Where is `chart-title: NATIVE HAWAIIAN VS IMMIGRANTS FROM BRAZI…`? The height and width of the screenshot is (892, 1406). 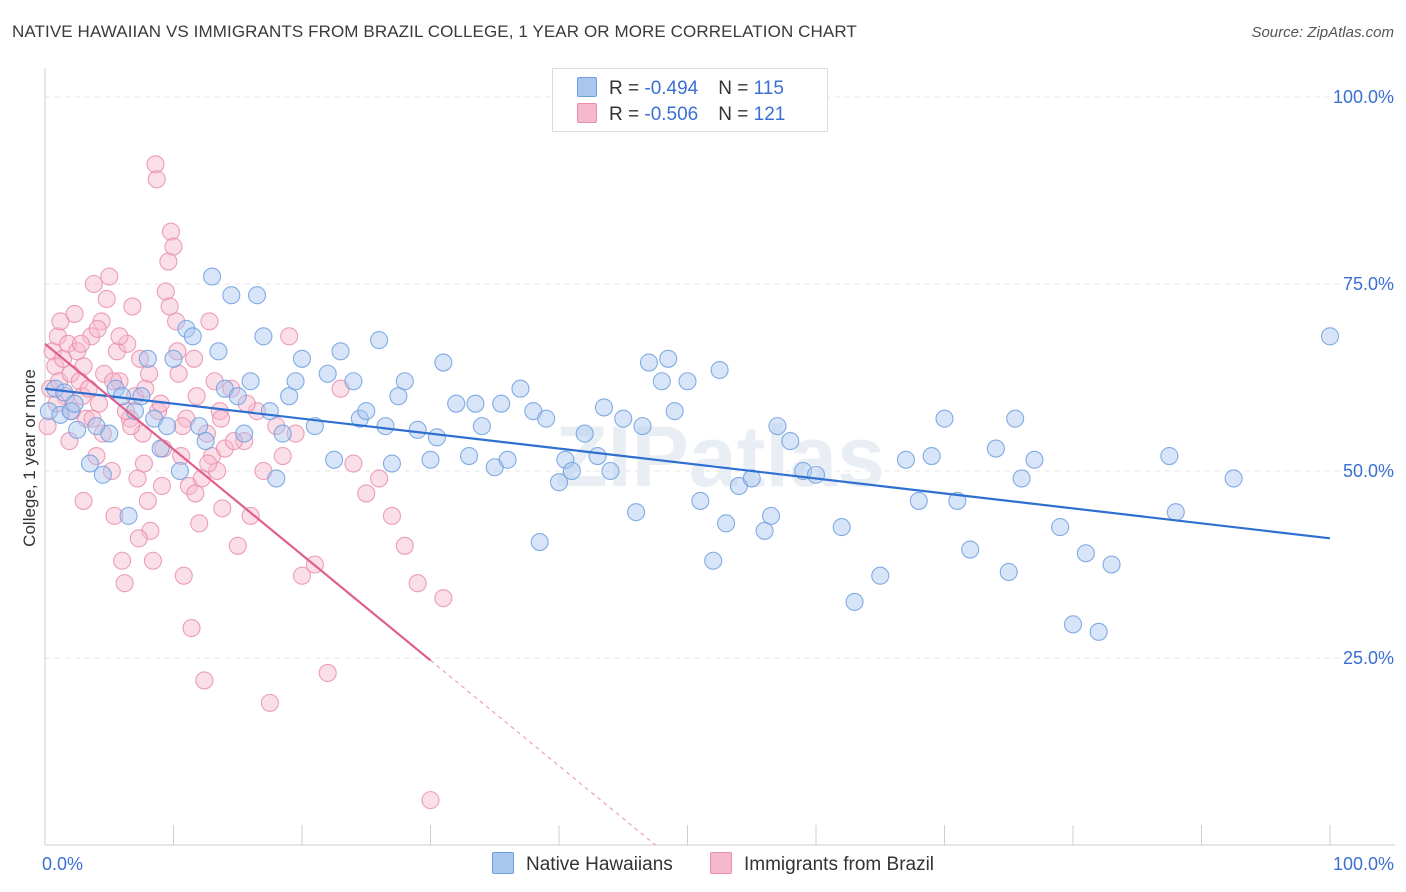 chart-title: NATIVE HAWAIIAN VS IMMIGRANTS FROM BRAZI… is located at coordinates (434, 31).